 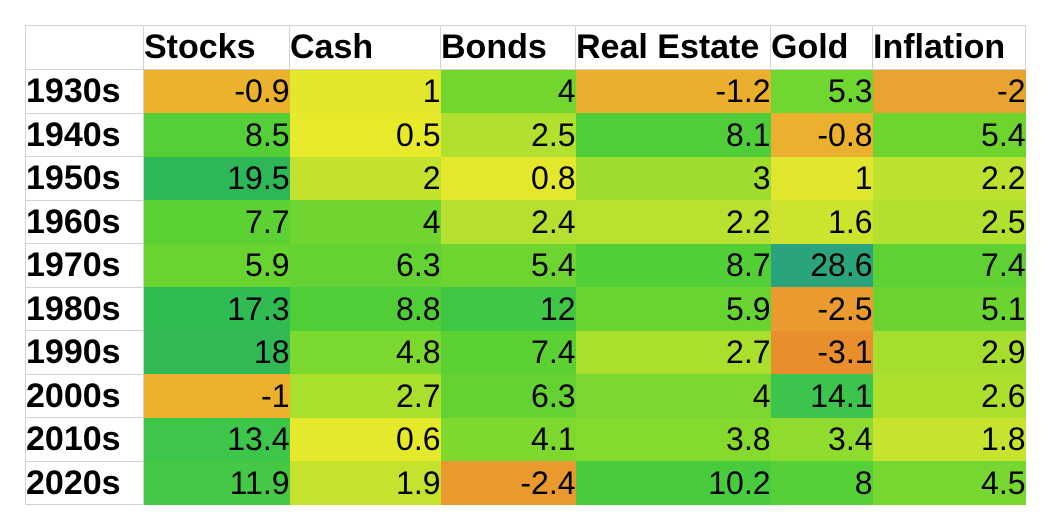 I want to click on heatmap-cell-2010s-real-estate: 3.8, so click(x=673, y=439).